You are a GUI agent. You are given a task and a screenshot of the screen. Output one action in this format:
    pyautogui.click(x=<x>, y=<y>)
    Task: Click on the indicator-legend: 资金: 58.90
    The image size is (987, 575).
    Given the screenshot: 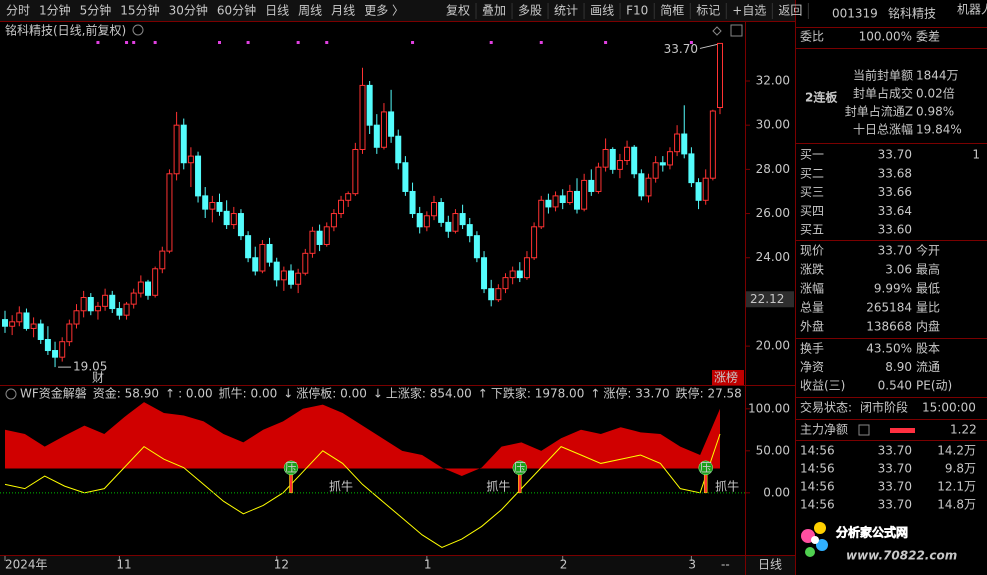 What is the action you would take?
    pyautogui.click(x=126, y=393)
    